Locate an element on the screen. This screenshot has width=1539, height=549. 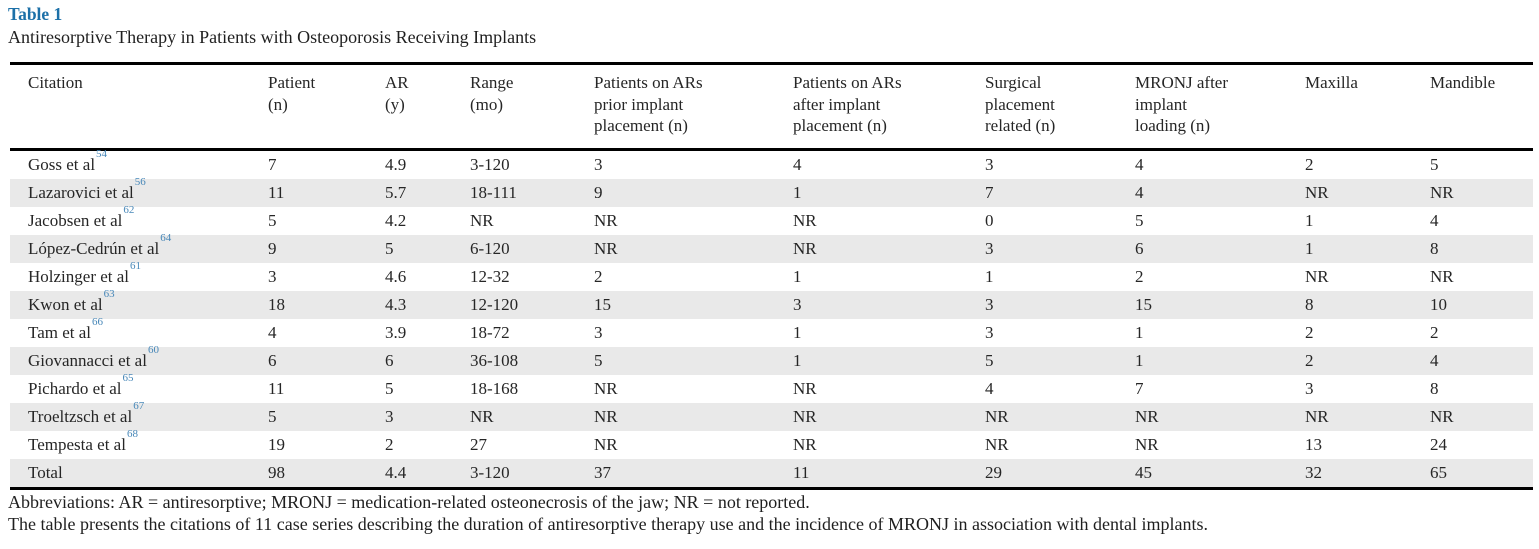
citation-ref-link: 68 is located at coordinates (132, 434).